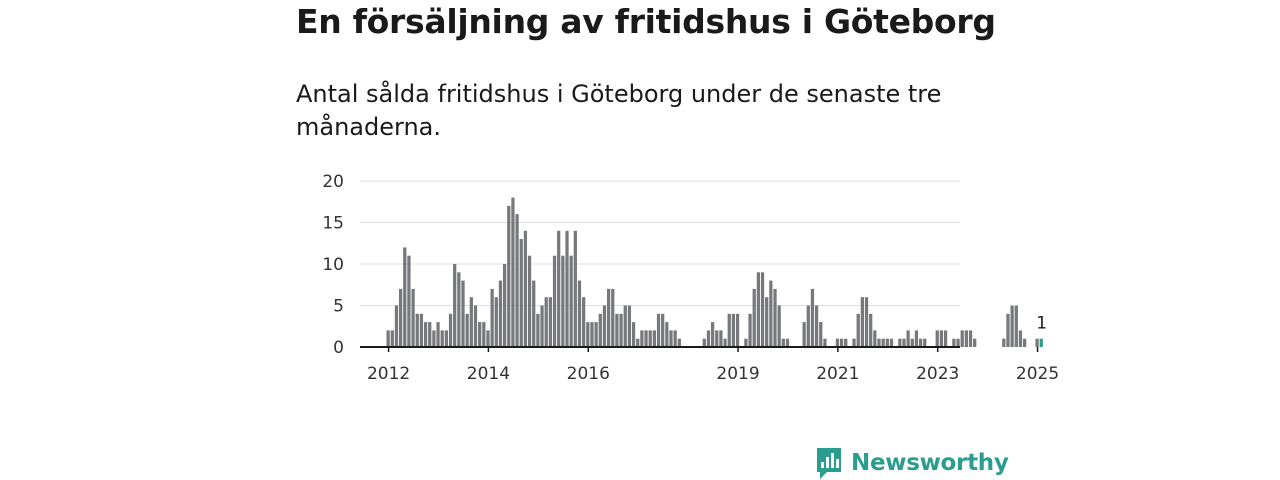 The height and width of the screenshot is (480, 1280). I want to click on x-tick-label: 2016, so click(588, 374).